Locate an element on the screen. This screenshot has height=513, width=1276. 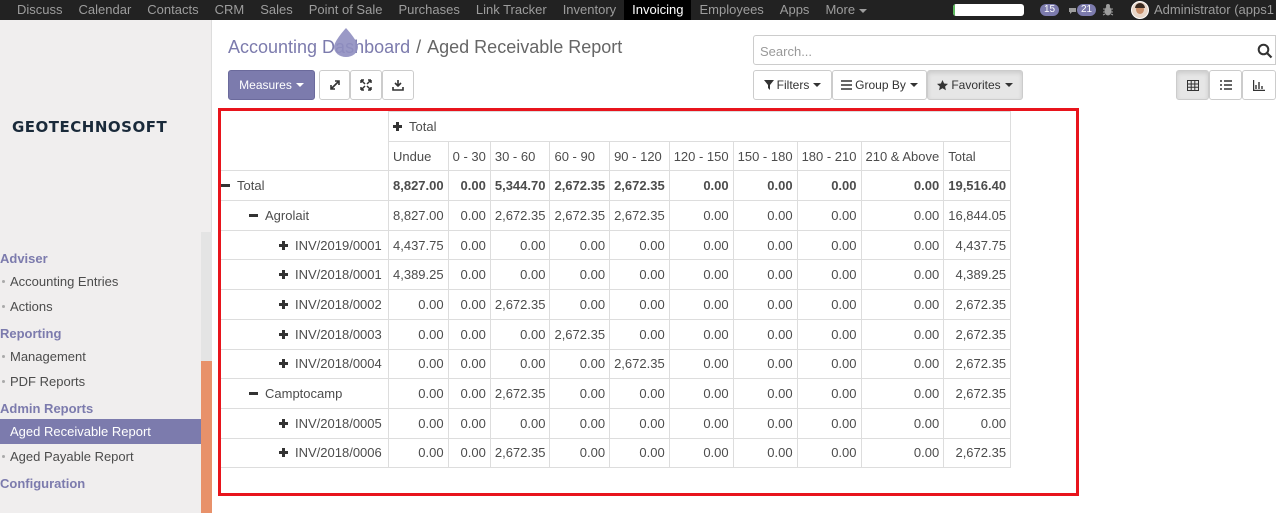
table-cell: 19,516.40 is located at coordinates (977, 186).